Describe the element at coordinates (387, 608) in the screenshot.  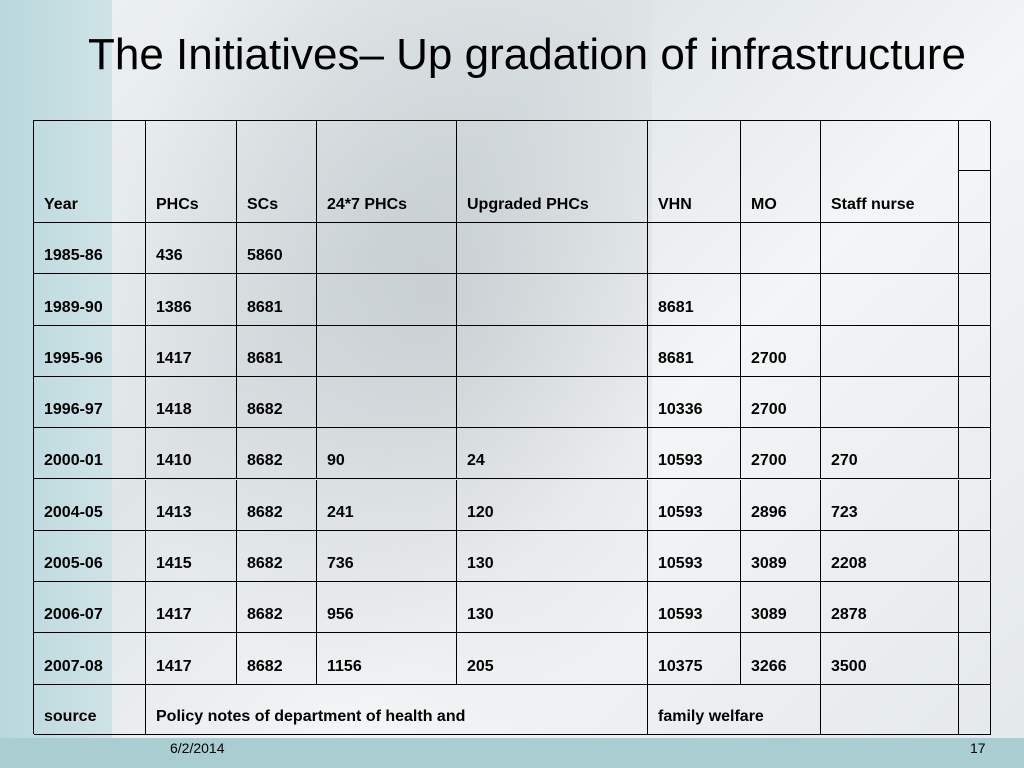
I see `table-cell: 956` at that location.